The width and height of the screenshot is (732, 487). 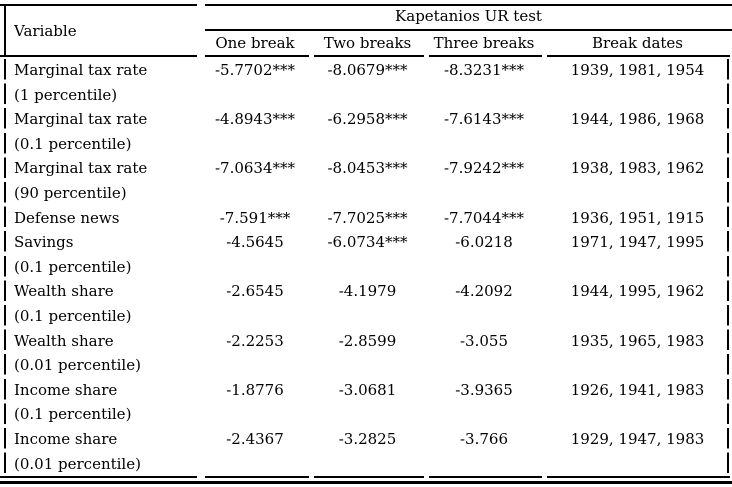 I want to click on three-breaks-value: -4.2092, so click(x=484, y=291).